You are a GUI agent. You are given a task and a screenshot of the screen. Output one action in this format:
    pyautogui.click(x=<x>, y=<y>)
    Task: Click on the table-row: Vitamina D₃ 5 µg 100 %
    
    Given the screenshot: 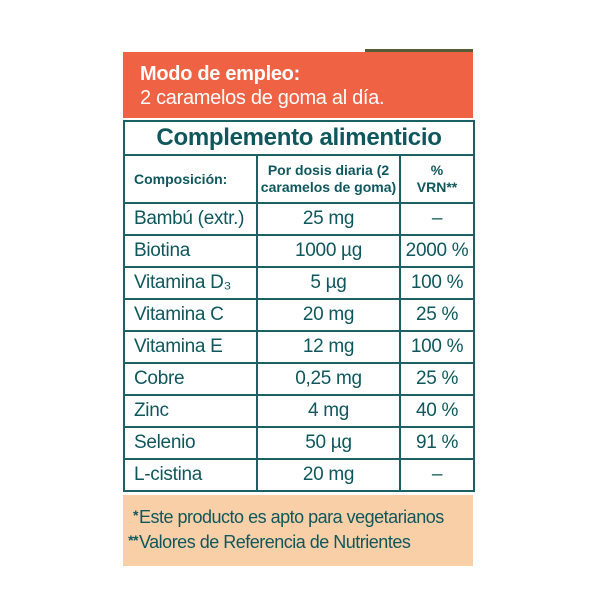 What is the action you would take?
    pyautogui.click(x=299, y=283)
    